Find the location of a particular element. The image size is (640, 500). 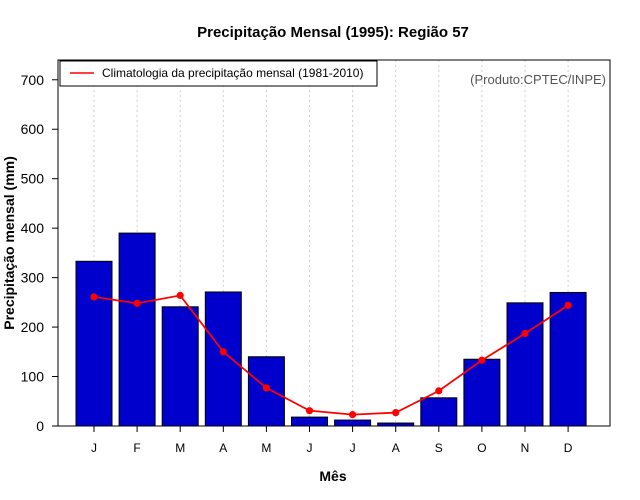

x-tick-label-8: S is located at coordinates (439, 448).